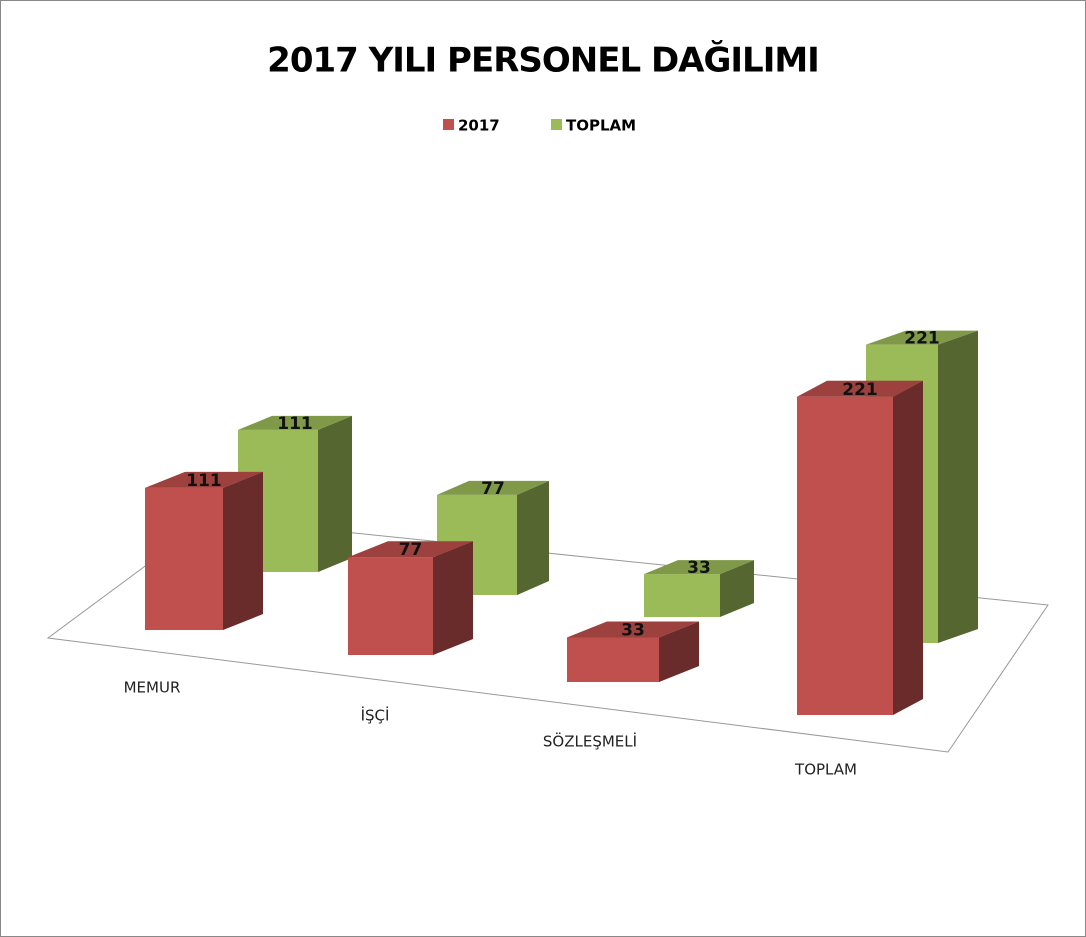 The height and width of the screenshot is (937, 1086). I want to click on x-tick-label: MEMUR, so click(152, 688).